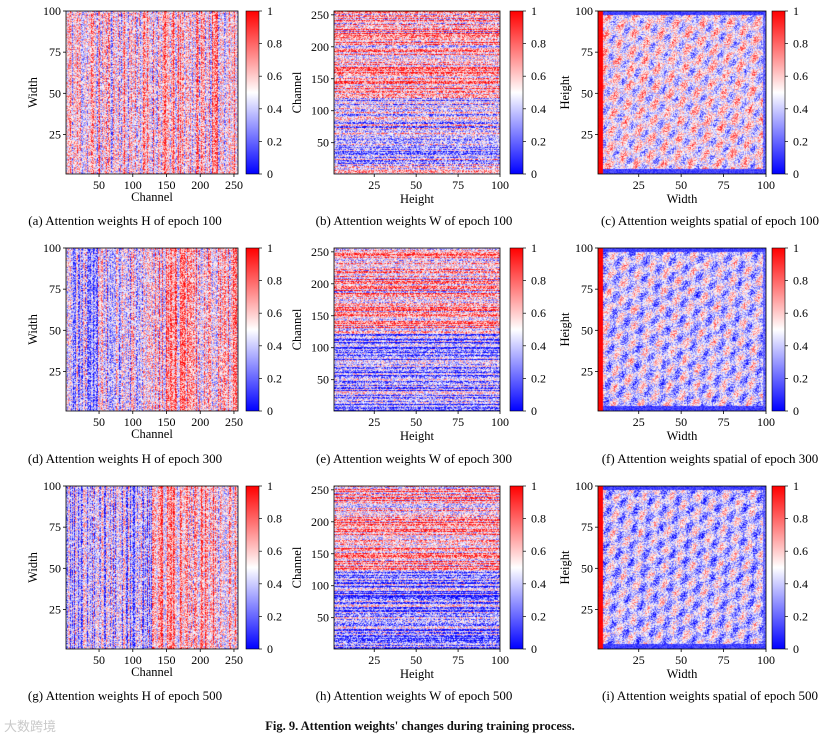  What do you see at coordinates (682, 567) in the screenshot?
I see `heatmap-i` at bounding box center [682, 567].